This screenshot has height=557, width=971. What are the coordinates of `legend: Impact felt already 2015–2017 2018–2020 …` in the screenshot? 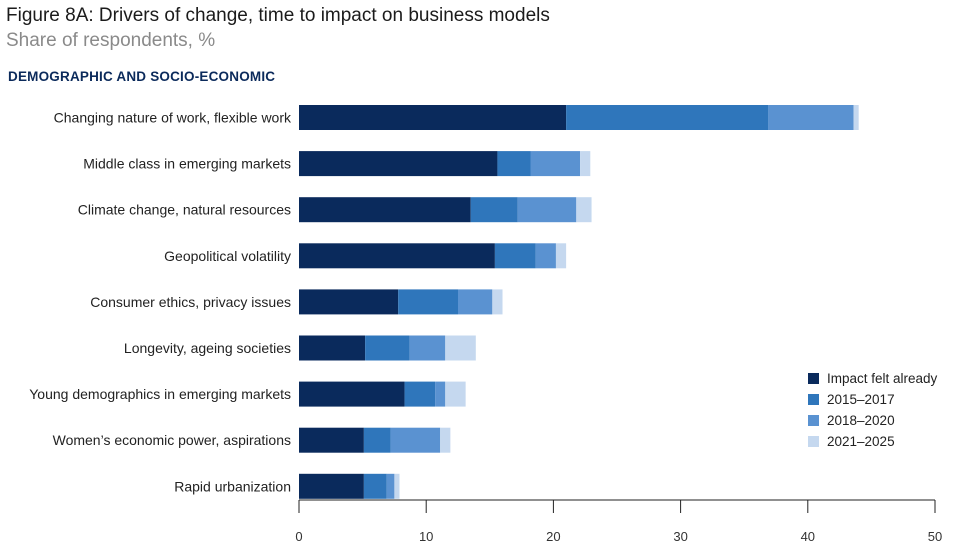 It's located at (872, 410).